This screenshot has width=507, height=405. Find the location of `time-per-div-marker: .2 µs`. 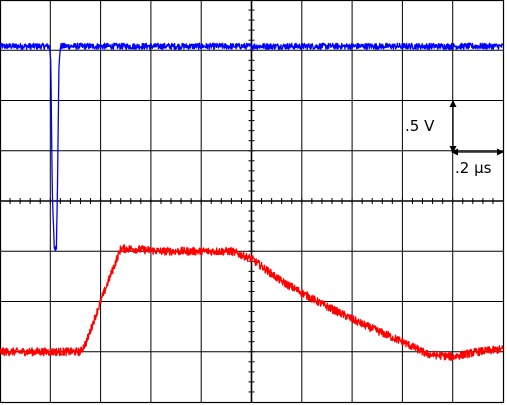

time-per-div-marker: .2 µs is located at coordinates (477, 162).